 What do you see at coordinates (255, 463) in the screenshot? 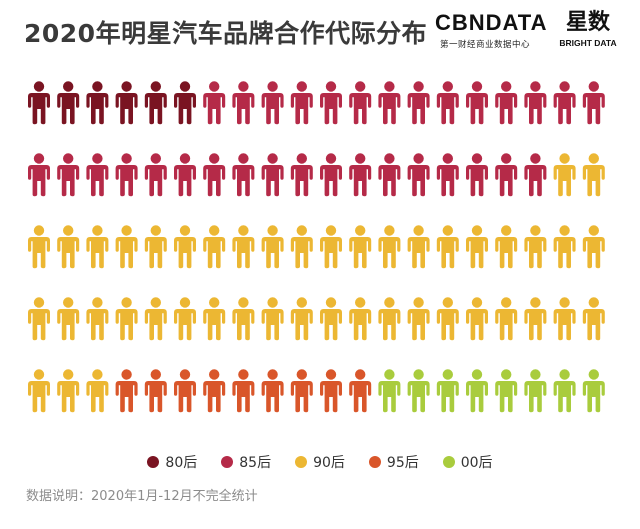
I see `legend-label: 85后` at bounding box center [255, 463].